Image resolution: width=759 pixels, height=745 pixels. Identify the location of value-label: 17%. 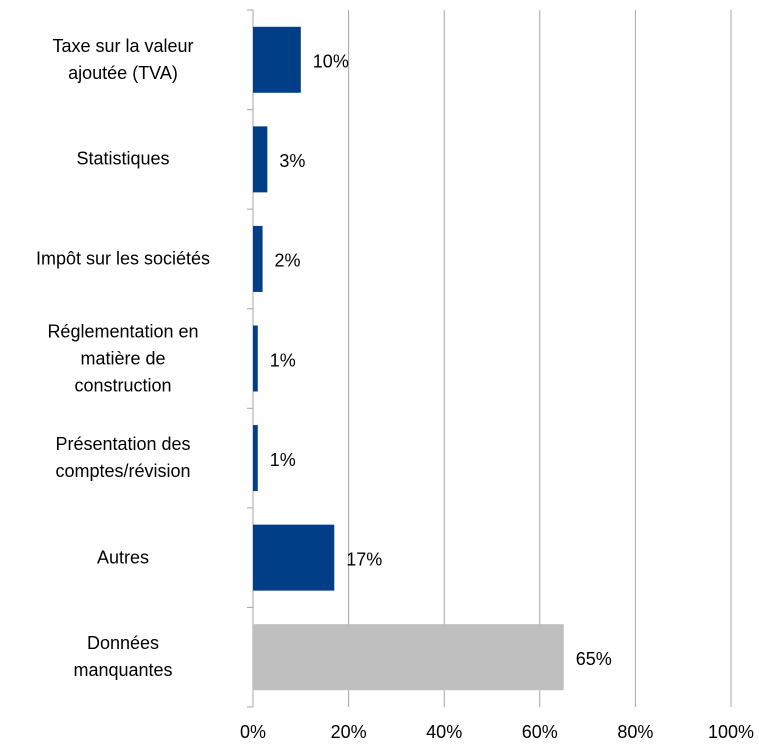
(364, 559).